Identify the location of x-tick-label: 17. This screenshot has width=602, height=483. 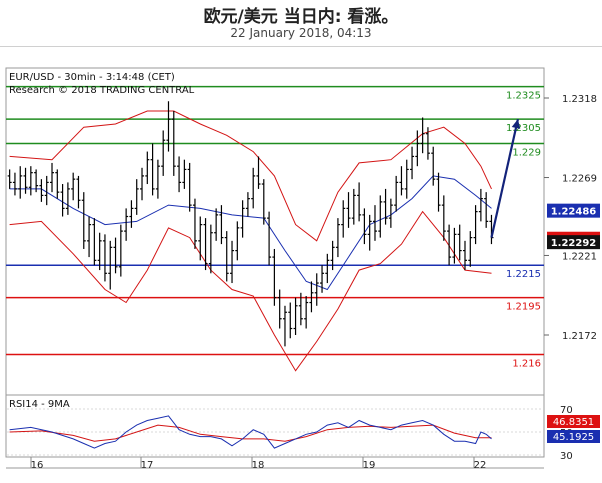
(147, 465).